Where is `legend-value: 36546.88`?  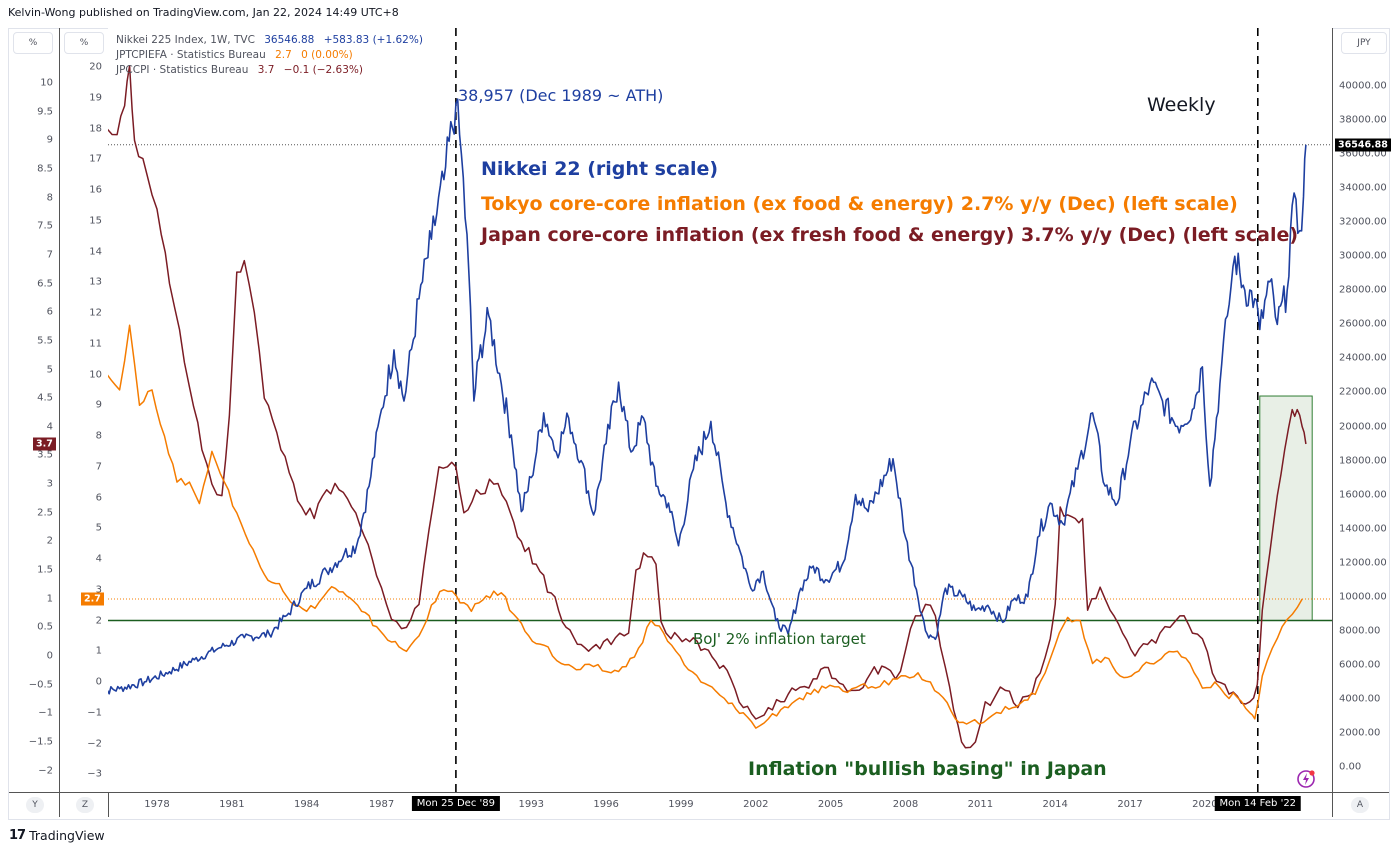 legend-value: 36546.88 is located at coordinates (289, 40).